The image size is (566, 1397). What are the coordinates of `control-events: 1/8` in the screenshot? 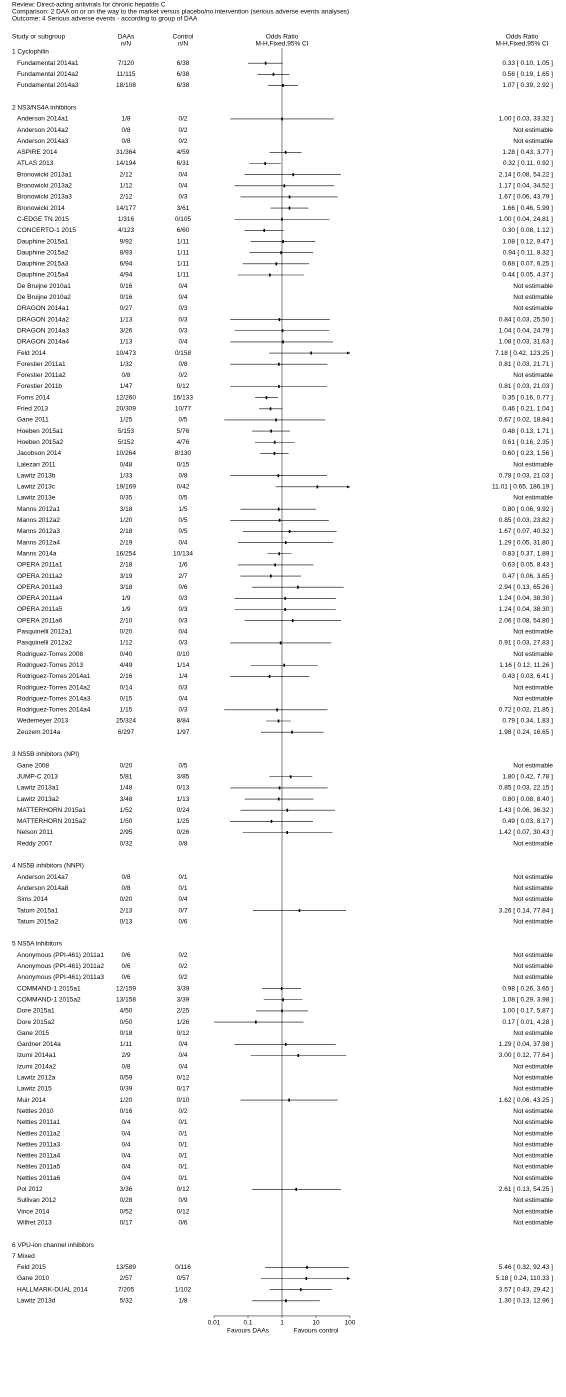 It's located at (182, 1301).